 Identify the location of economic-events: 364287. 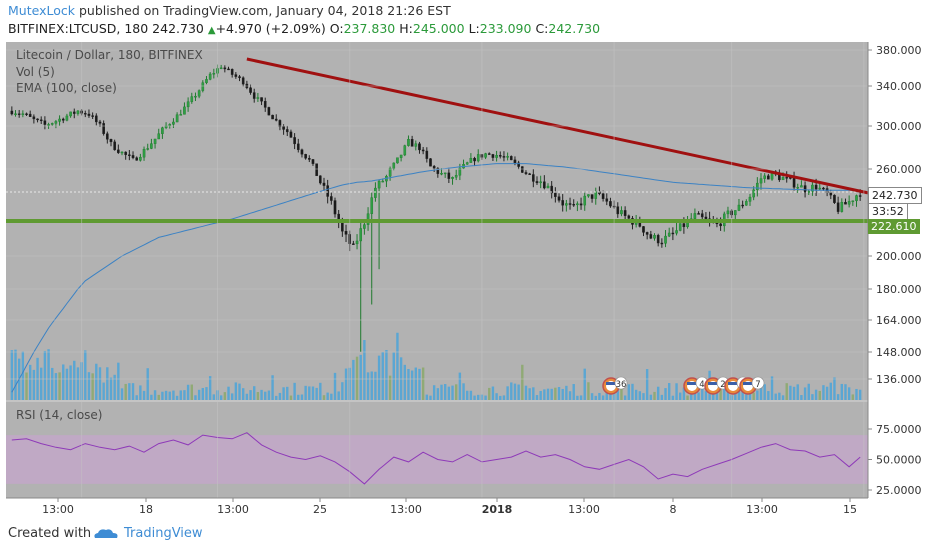
(683, 385).